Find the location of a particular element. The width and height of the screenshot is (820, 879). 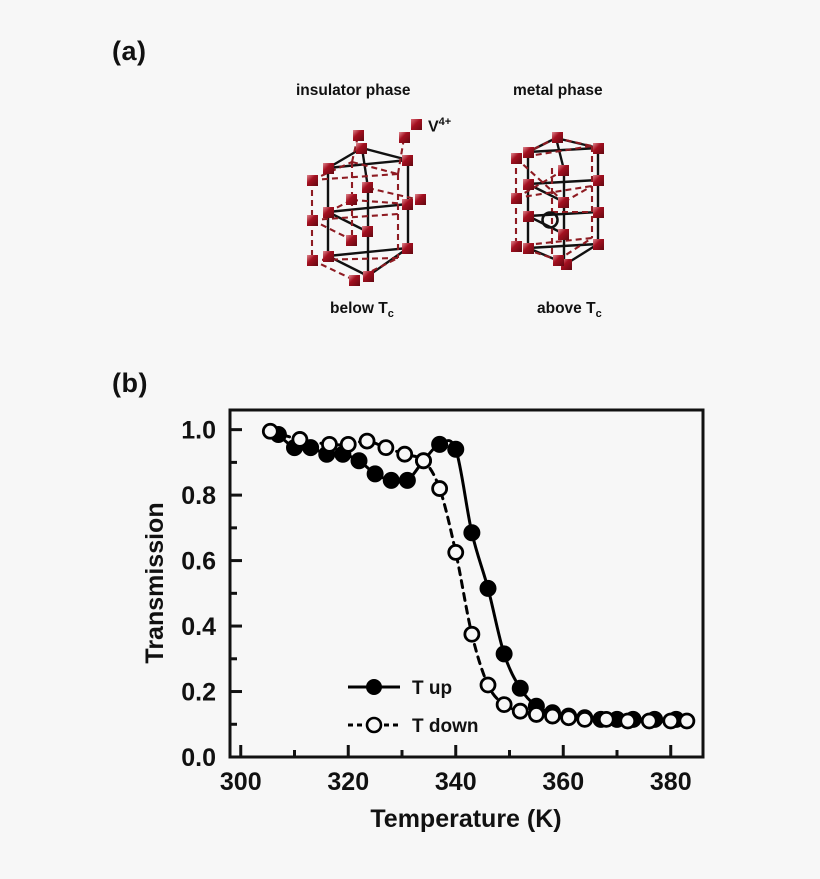

x-tick-label: 340 is located at coordinates (456, 782).